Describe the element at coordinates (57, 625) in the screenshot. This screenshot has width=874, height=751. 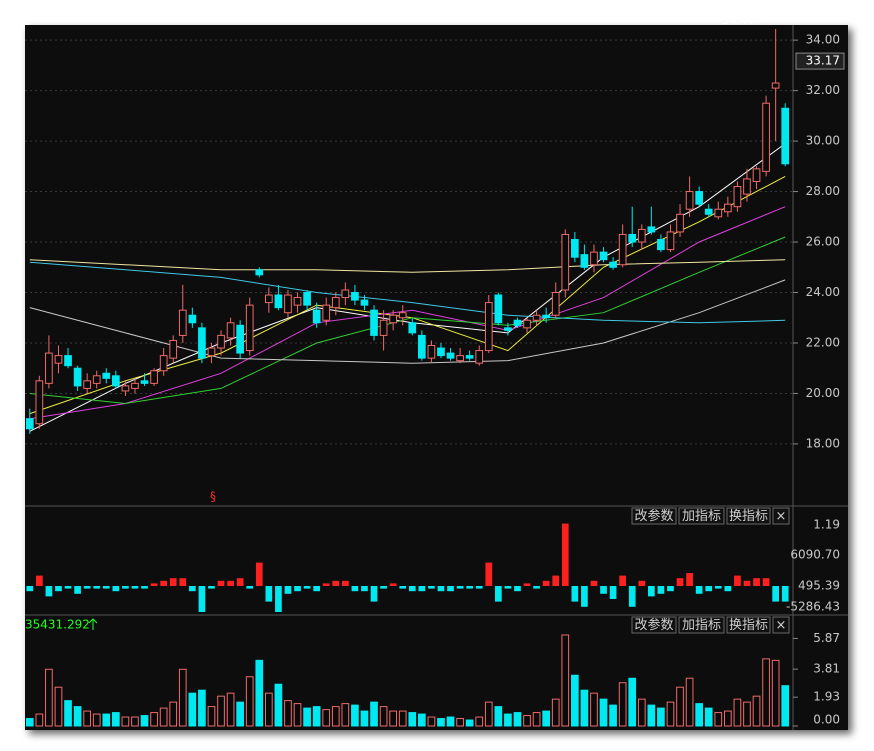
I see `volume-header: 35431.292` at that location.